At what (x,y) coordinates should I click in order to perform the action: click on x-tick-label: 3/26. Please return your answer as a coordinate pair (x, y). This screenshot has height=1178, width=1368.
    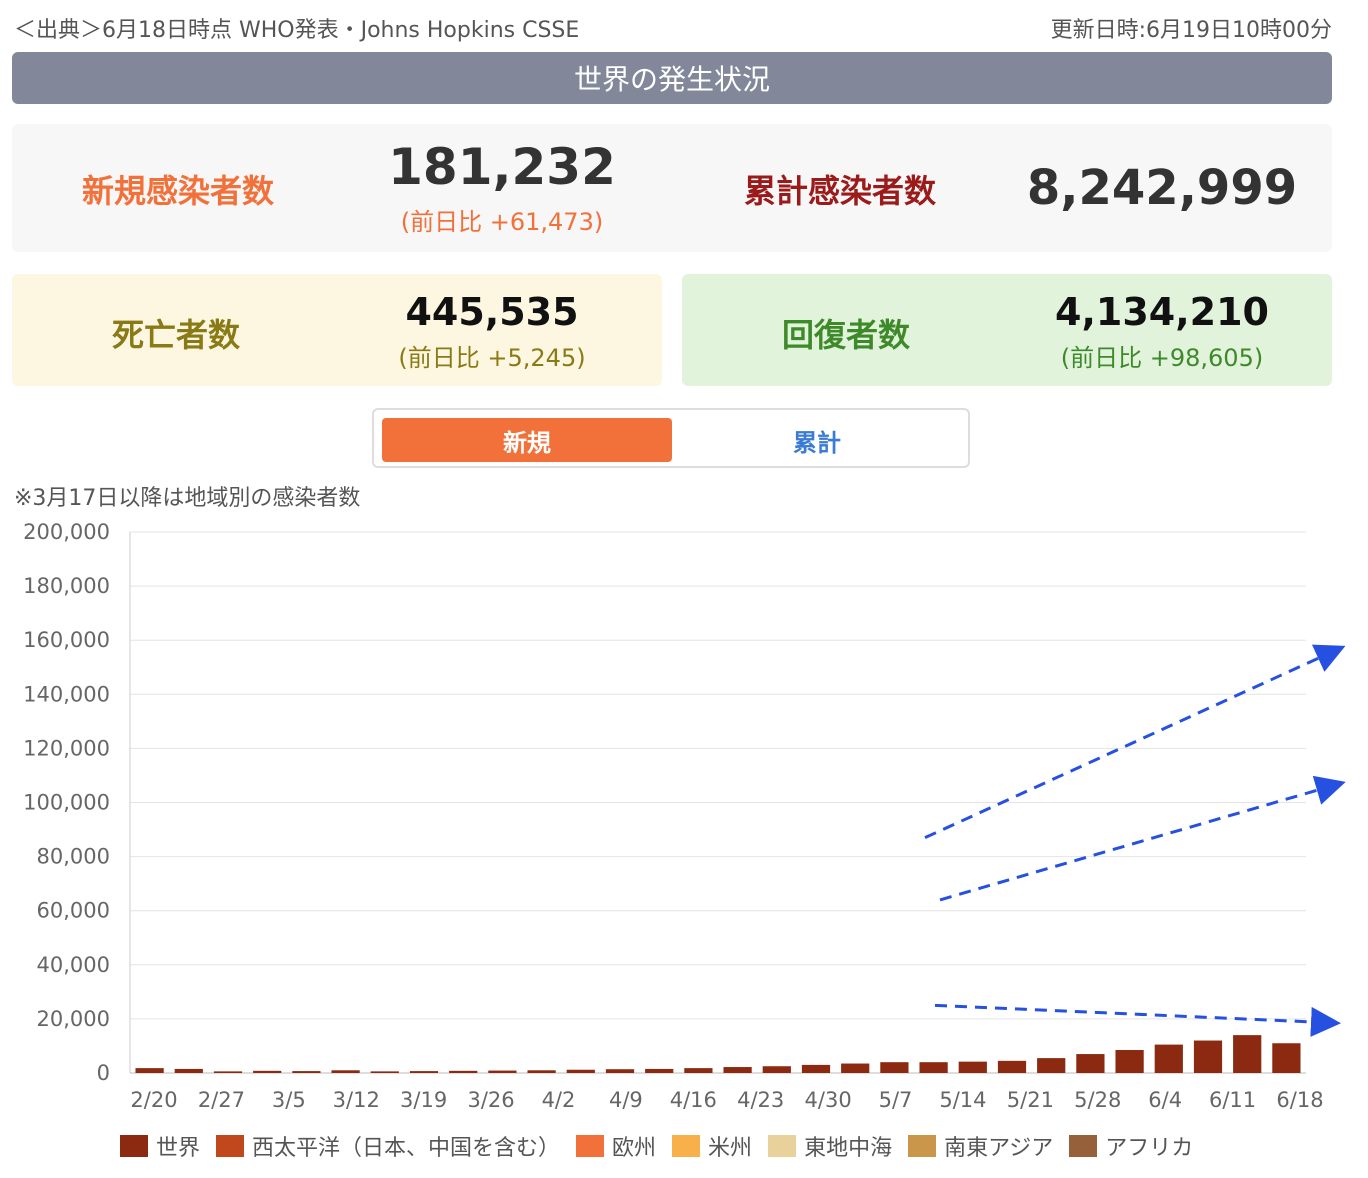
    Looking at the image, I should click on (490, 1100).